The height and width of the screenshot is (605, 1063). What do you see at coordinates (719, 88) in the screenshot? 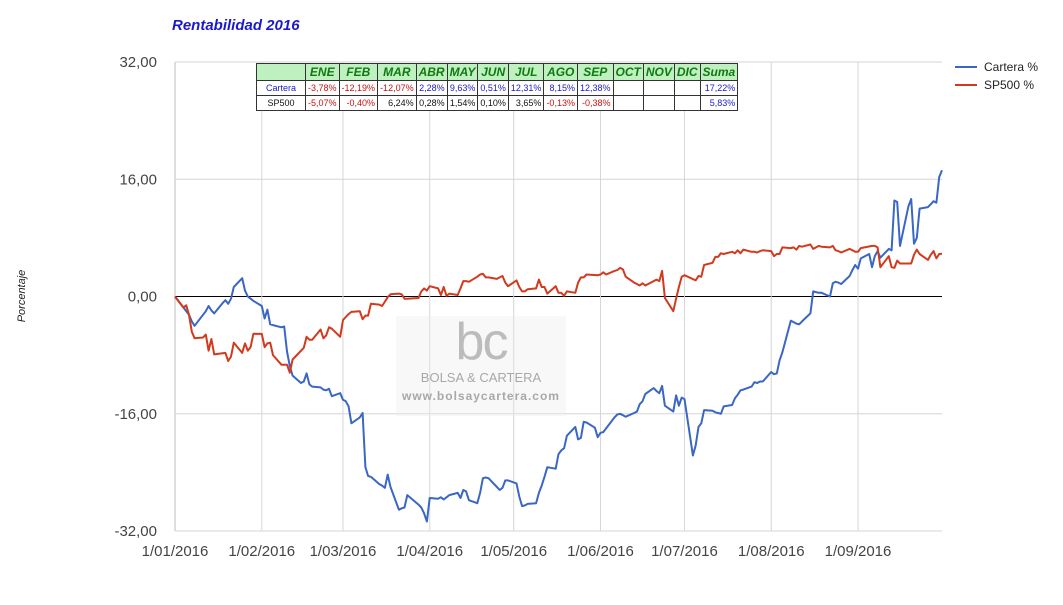
I see `table-cell: 17,22%` at bounding box center [719, 88].